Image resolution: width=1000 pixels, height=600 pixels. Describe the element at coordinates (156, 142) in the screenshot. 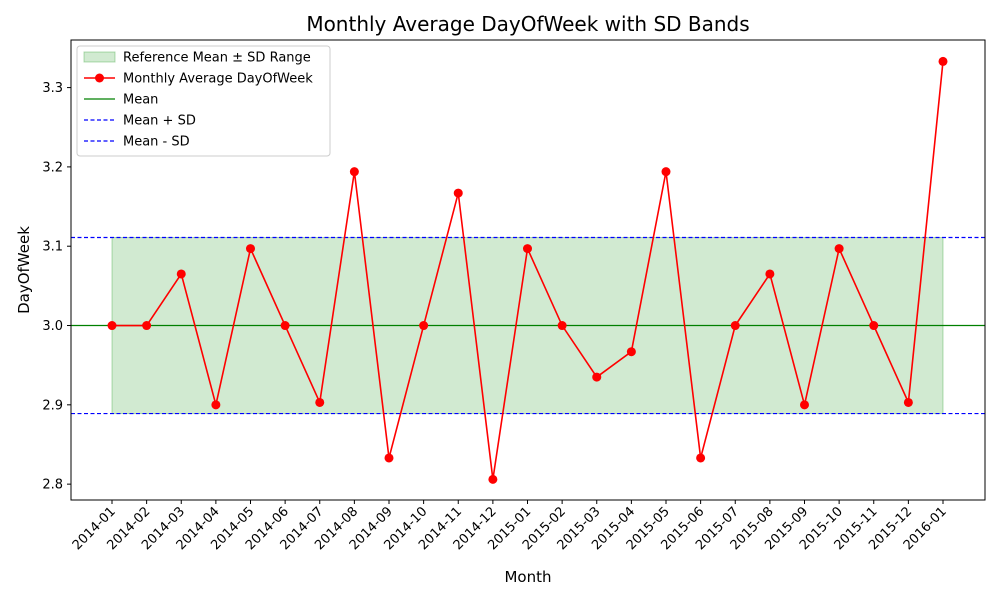

I see `legend-label: Mean - SD` at that location.